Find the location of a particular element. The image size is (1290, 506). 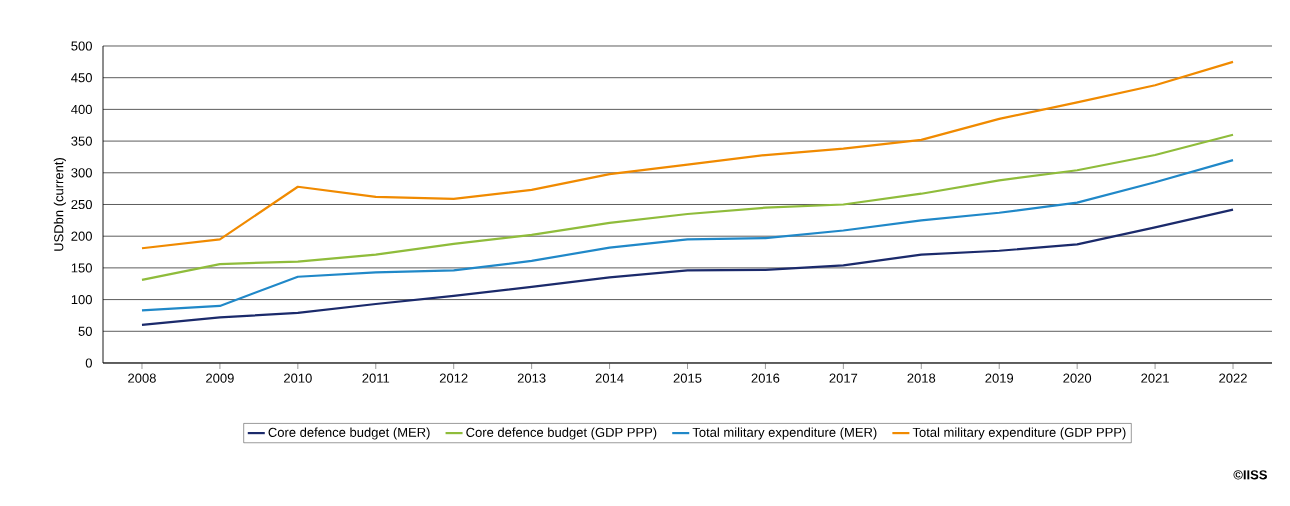

x-tick-label: 2018 is located at coordinates (921, 378).